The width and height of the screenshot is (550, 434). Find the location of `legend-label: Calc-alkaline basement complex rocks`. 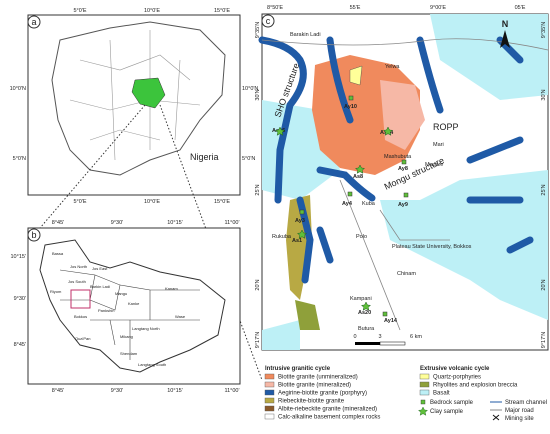

legend-label: Calc-alkaline basement complex rocks is located at coordinates (329, 418).